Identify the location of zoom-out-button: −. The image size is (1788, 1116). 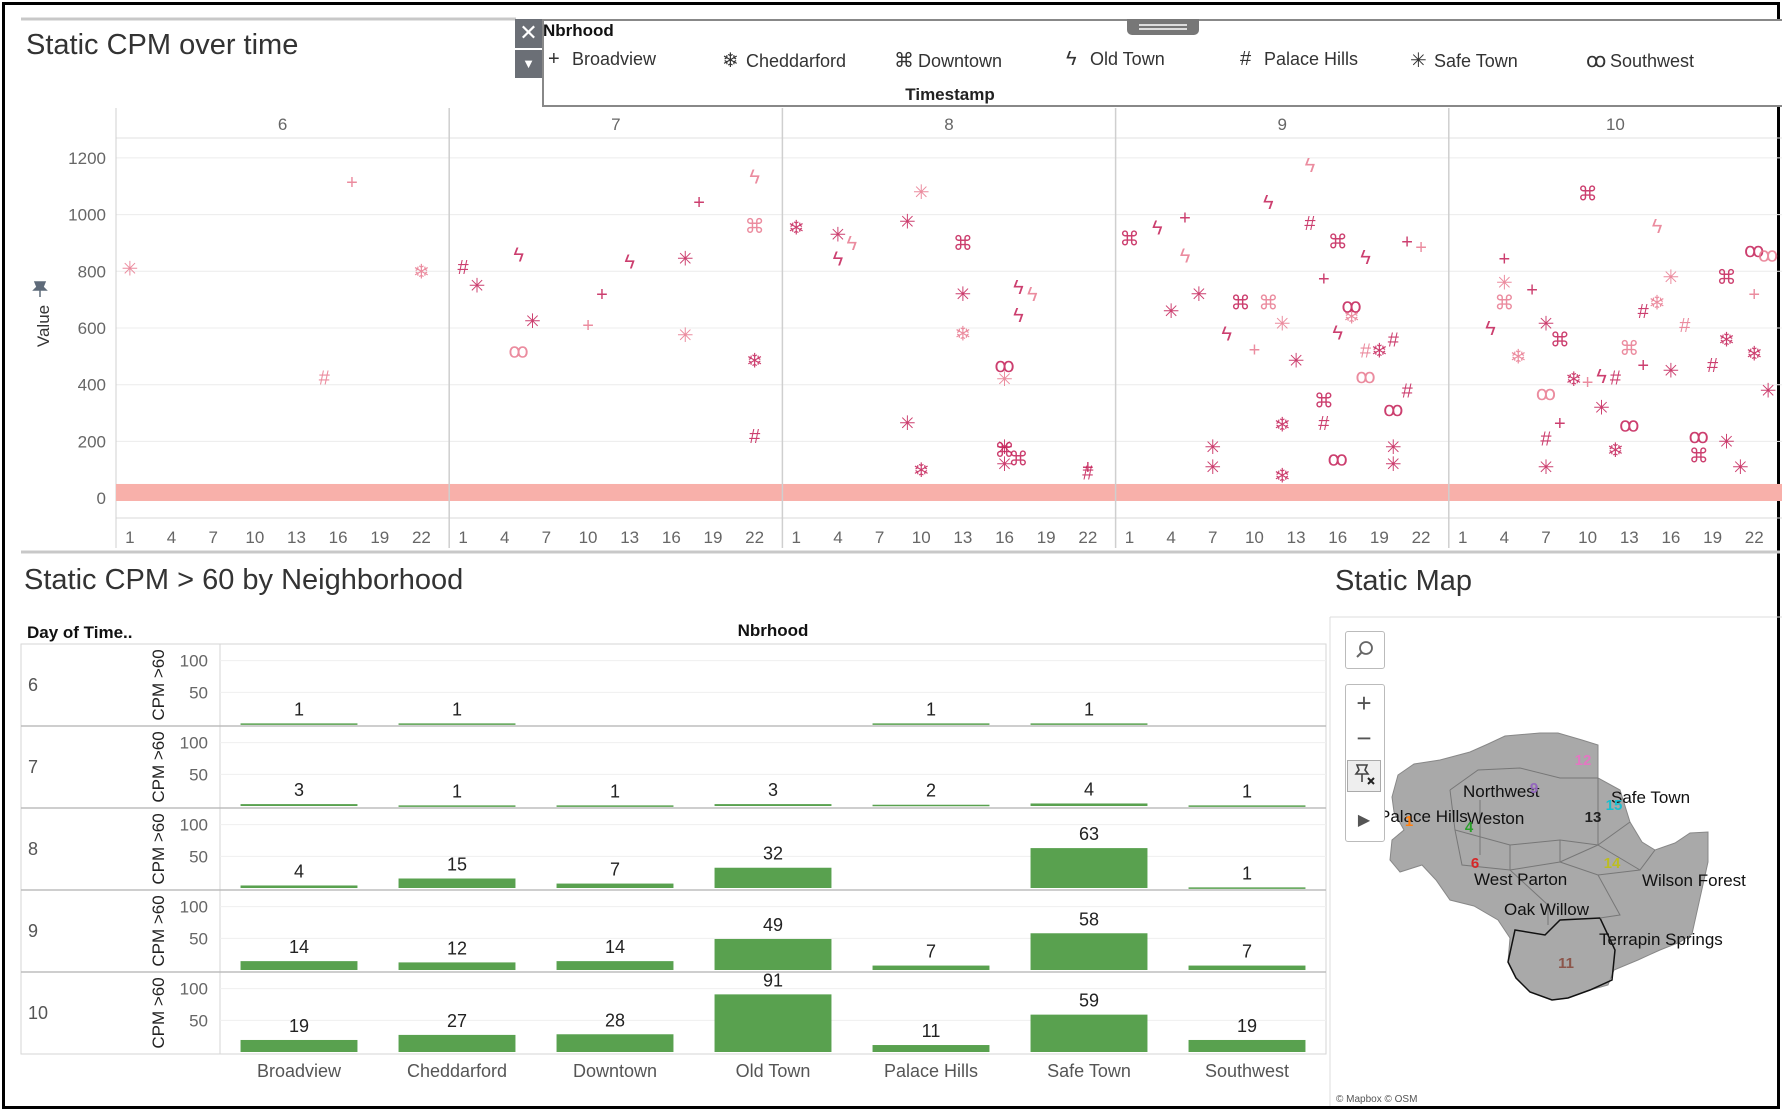
(1364, 739).